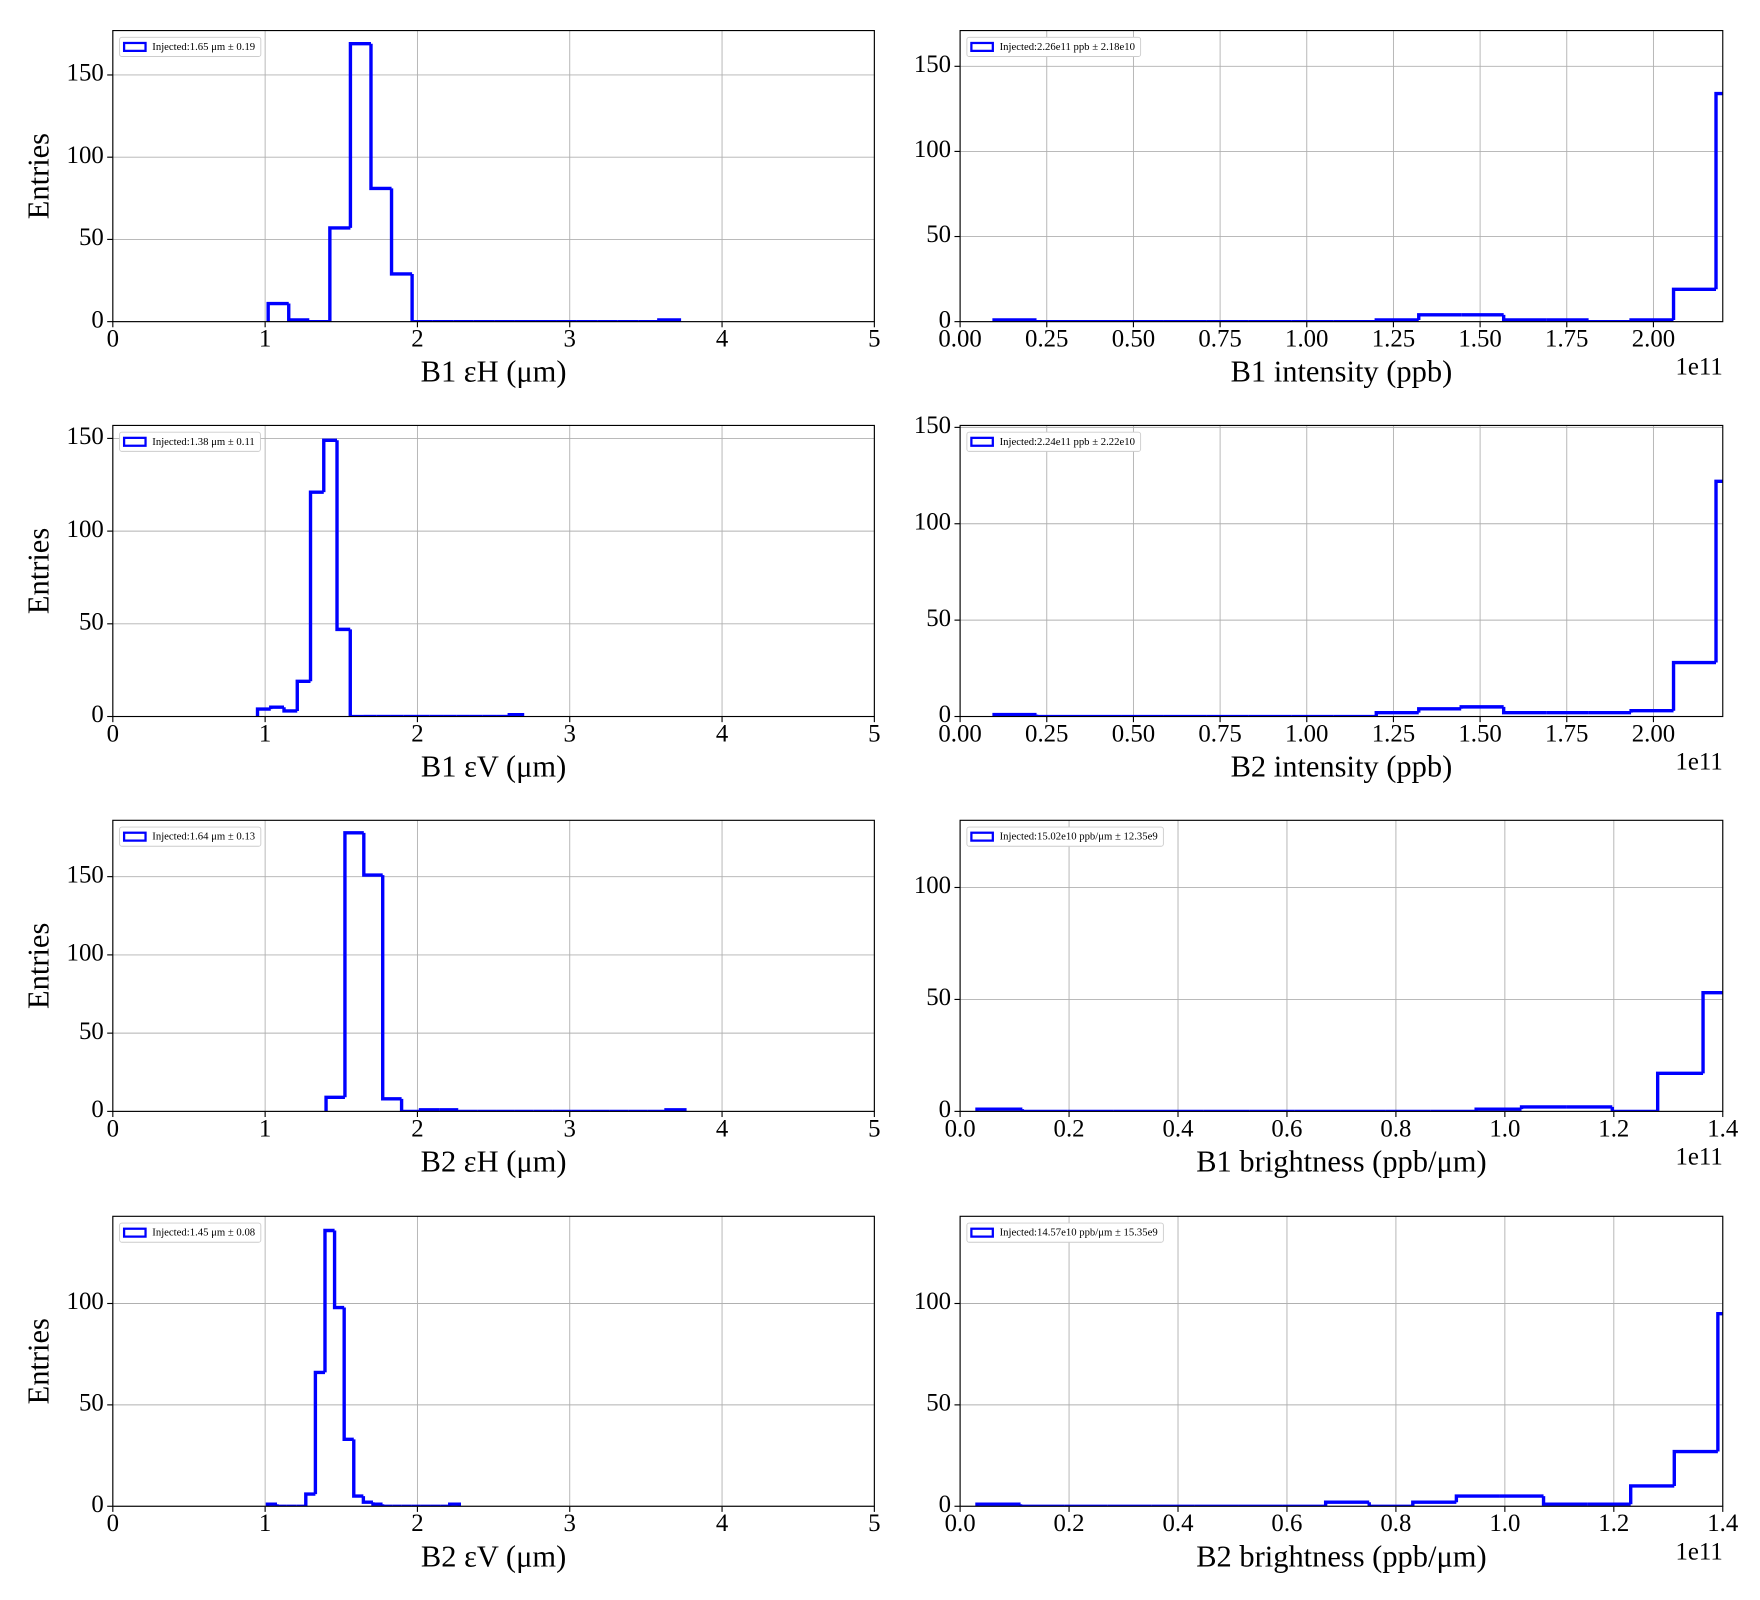  What do you see at coordinates (203, 1233) in the screenshot?
I see `legend-label: Injected:1.45 μm ± 0.08` at bounding box center [203, 1233].